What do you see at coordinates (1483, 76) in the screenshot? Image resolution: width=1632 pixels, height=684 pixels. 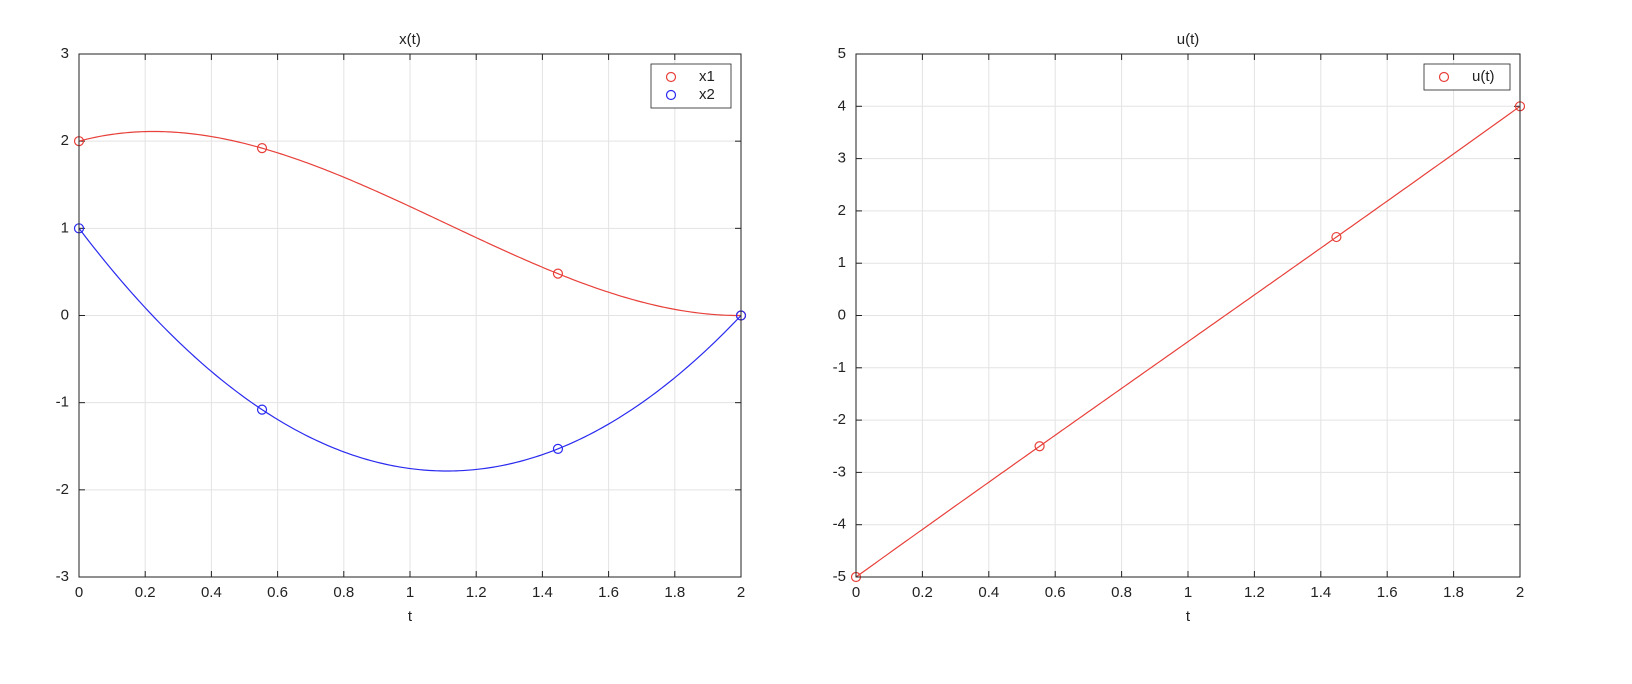 I see `legend-label: u(t)` at bounding box center [1483, 76].